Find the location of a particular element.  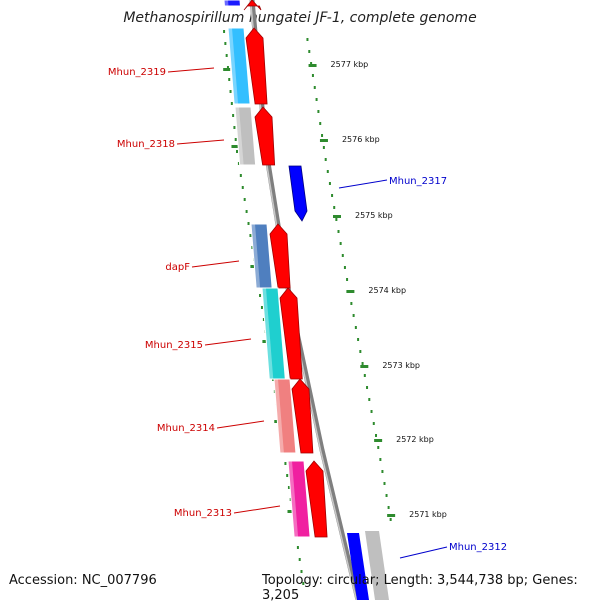

ruler-tick-label: 2572 kbp is located at coordinates (415, 439).